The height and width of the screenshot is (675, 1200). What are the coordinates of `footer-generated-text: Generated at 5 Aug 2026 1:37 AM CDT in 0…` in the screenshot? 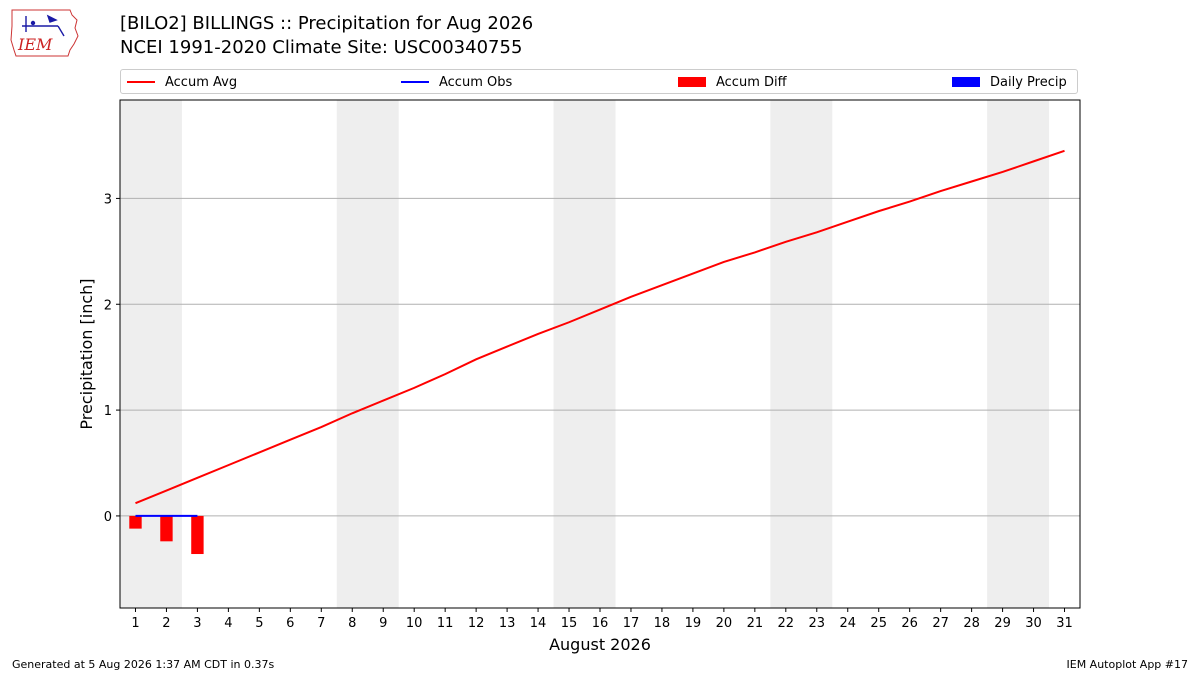 It's located at (143, 664).